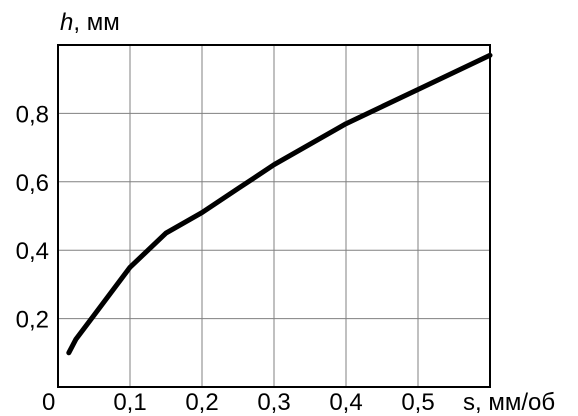 This screenshot has height=416, width=578. Describe the element at coordinates (32, 183) in the screenshot. I see `y-tick-label-2: 0,6` at that location.